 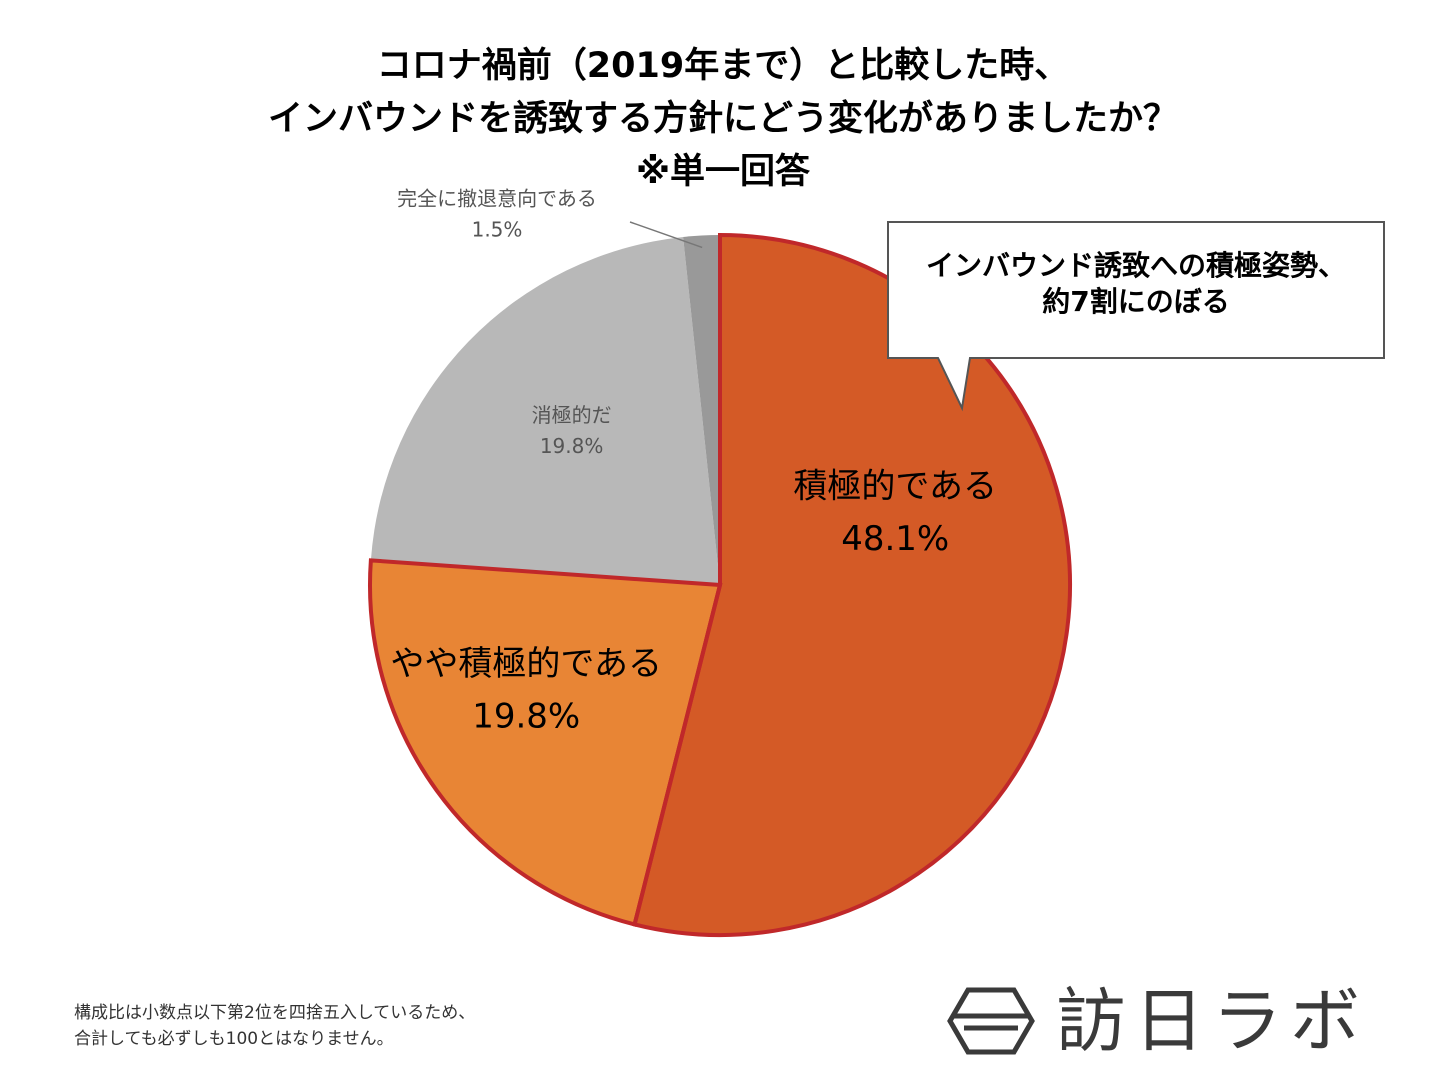 I want to click on title-line-1: コロナ禍前（2019年まで）と比較した時、, so click(x=723, y=66).